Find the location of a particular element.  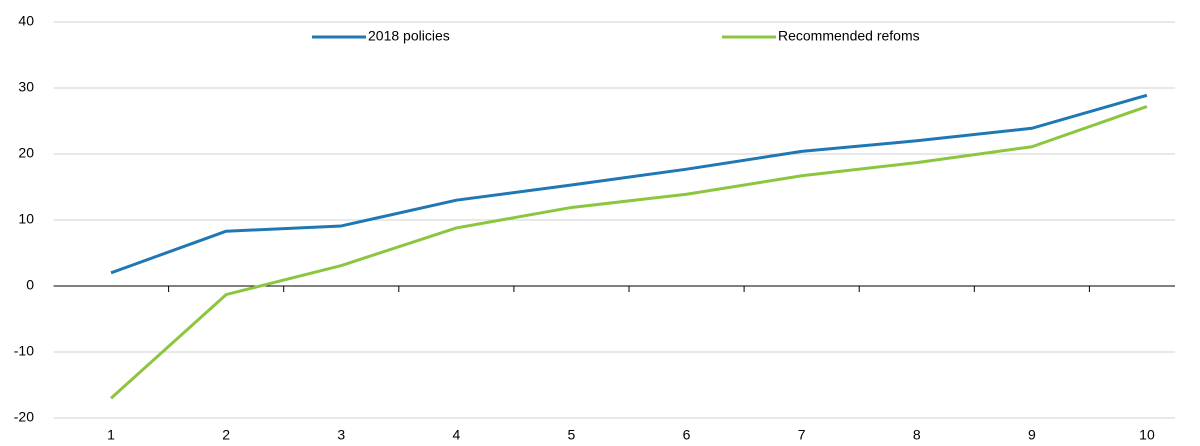

x-tick-label: 6 is located at coordinates (687, 435).